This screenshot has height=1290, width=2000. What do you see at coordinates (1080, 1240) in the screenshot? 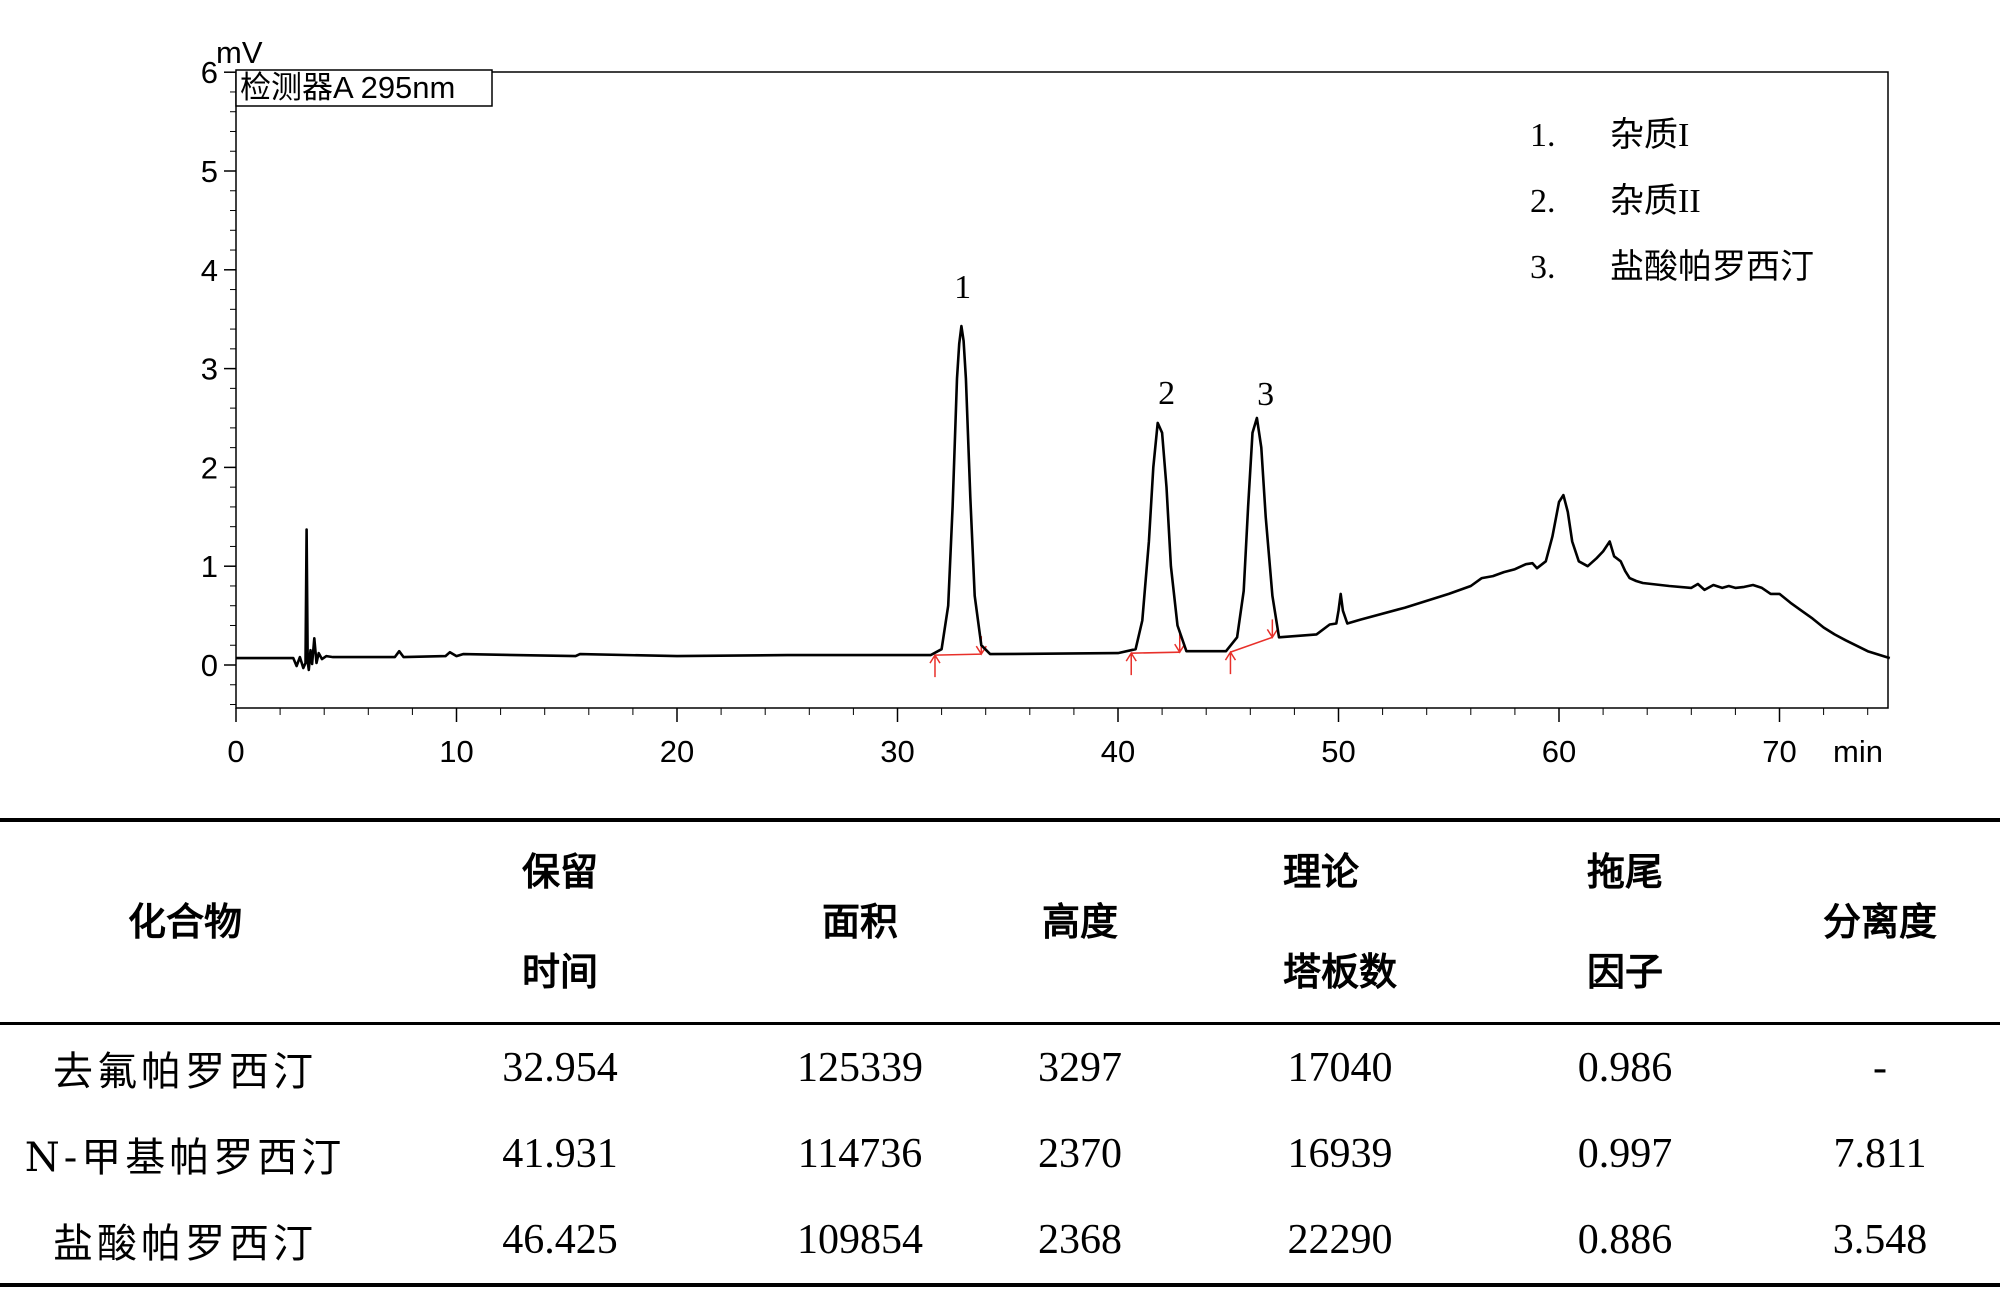
I see `table-cell: 2368` at bounding box center [1080, 1240].